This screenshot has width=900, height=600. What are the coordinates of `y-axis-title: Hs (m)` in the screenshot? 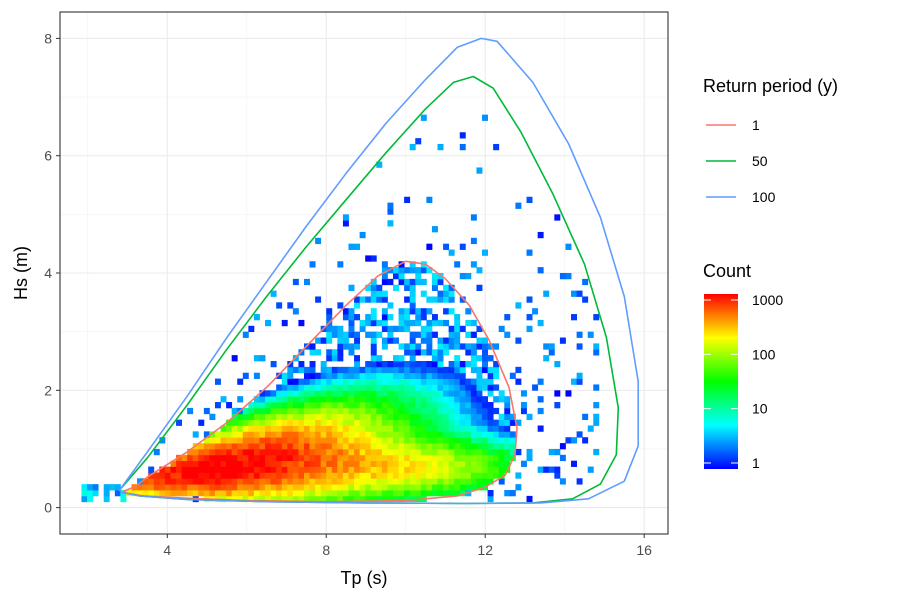 It's located at (21, 273).